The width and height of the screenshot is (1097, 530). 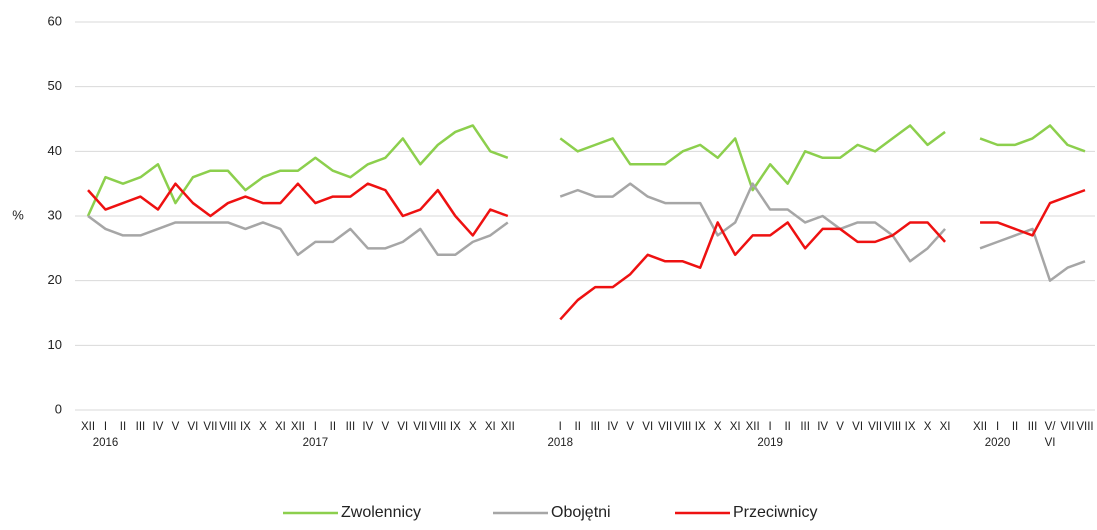 What do you see at coordinates (1051, 427) in the screenshot?
I see `x-tick-label: V/` at bounding box center [1051, 427].